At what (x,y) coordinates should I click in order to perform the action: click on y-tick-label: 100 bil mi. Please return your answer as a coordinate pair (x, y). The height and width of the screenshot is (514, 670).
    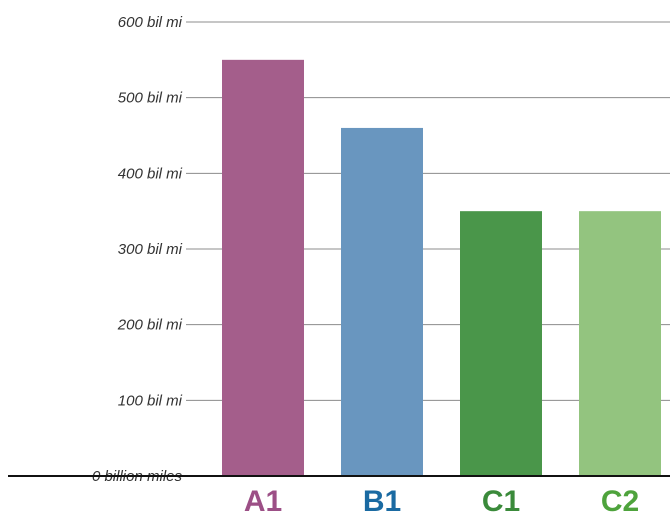
    Looking at the image, I should click on (150, 400).